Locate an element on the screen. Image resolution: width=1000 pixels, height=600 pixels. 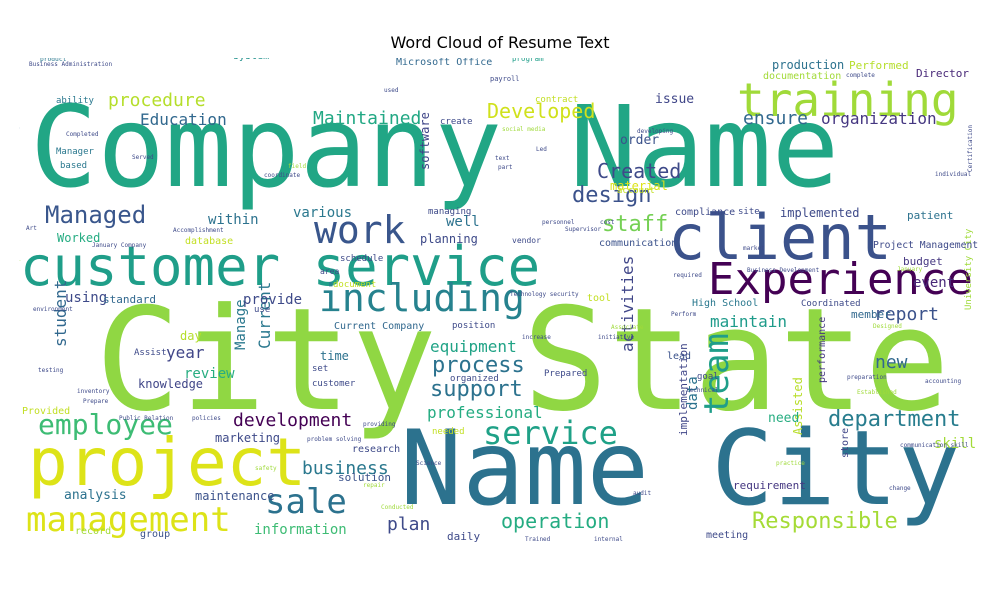
word-cloud-word: Name City is located at coordinates (680, 469).